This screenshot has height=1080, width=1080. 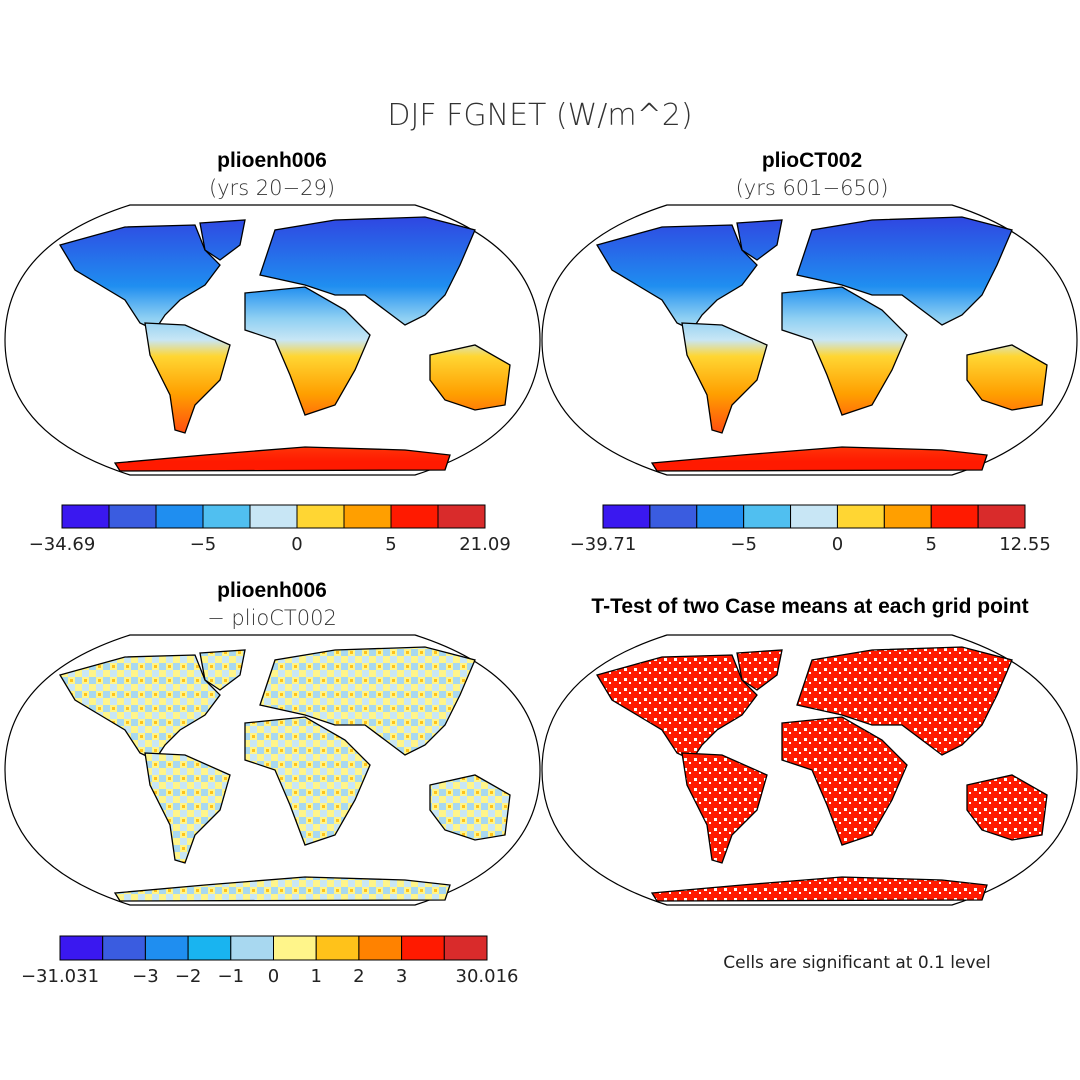 What do you see at coordinates (401, 976) in the screenshot?
I see `colorbar-label: 3` at bounding box center [401, 976].